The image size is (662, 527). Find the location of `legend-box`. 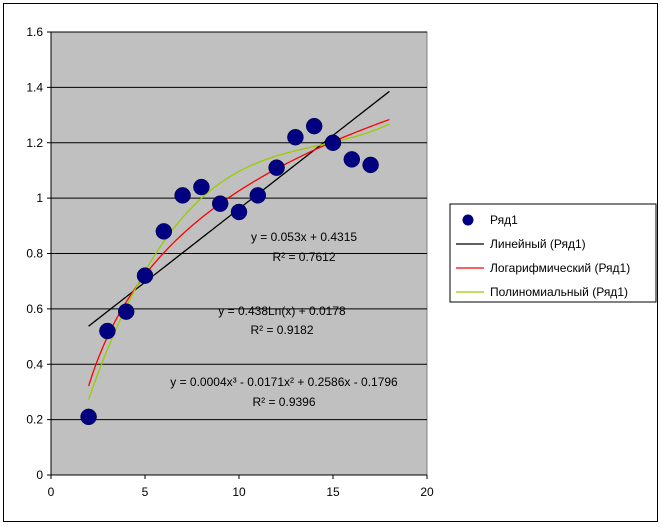

legend-box is located at coordinates (553, 253).